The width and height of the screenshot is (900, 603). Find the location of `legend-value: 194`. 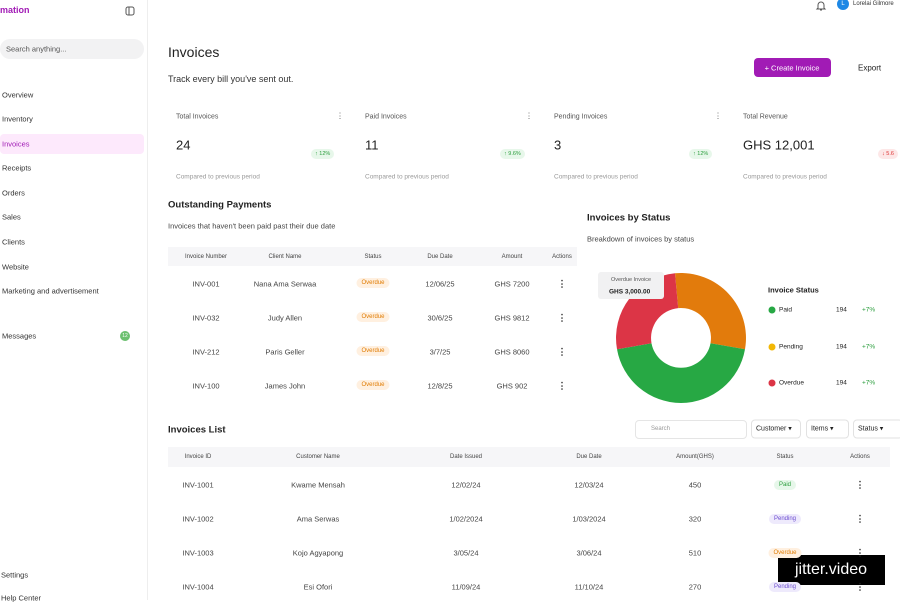

legend-value: 194 is located at coordinates (841, 383).